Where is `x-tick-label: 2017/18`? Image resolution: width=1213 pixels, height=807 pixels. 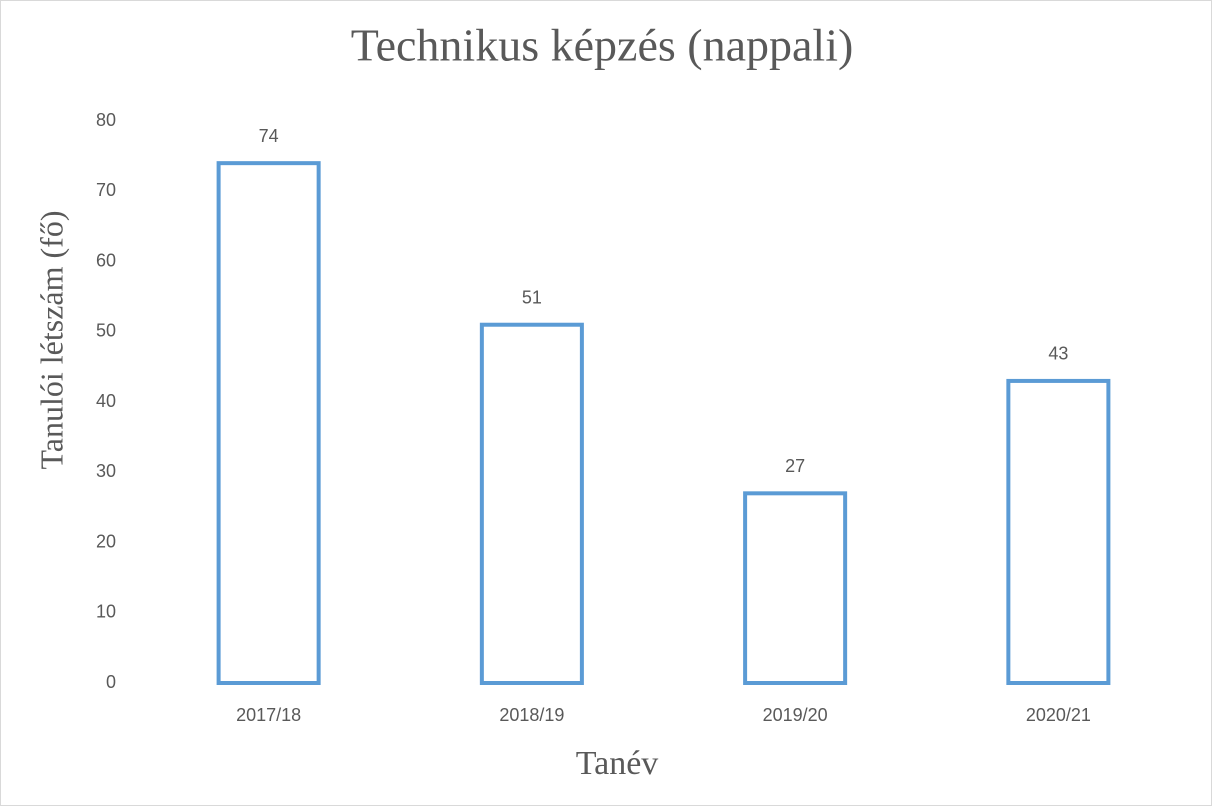 x-tick-label: 2017/18 is located at coordinates (268, 715).